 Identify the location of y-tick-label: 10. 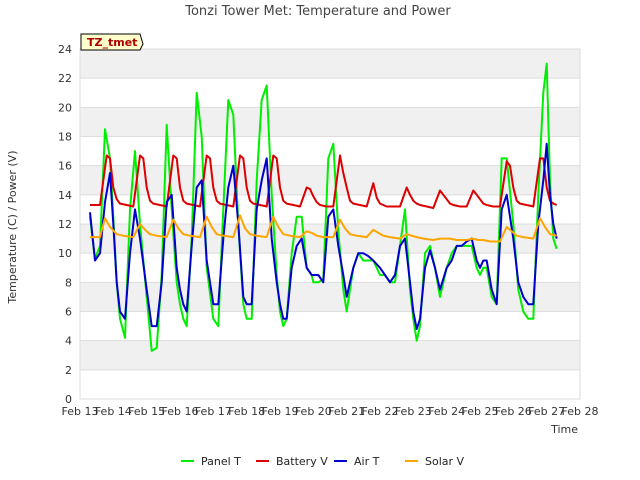
(65, 253).